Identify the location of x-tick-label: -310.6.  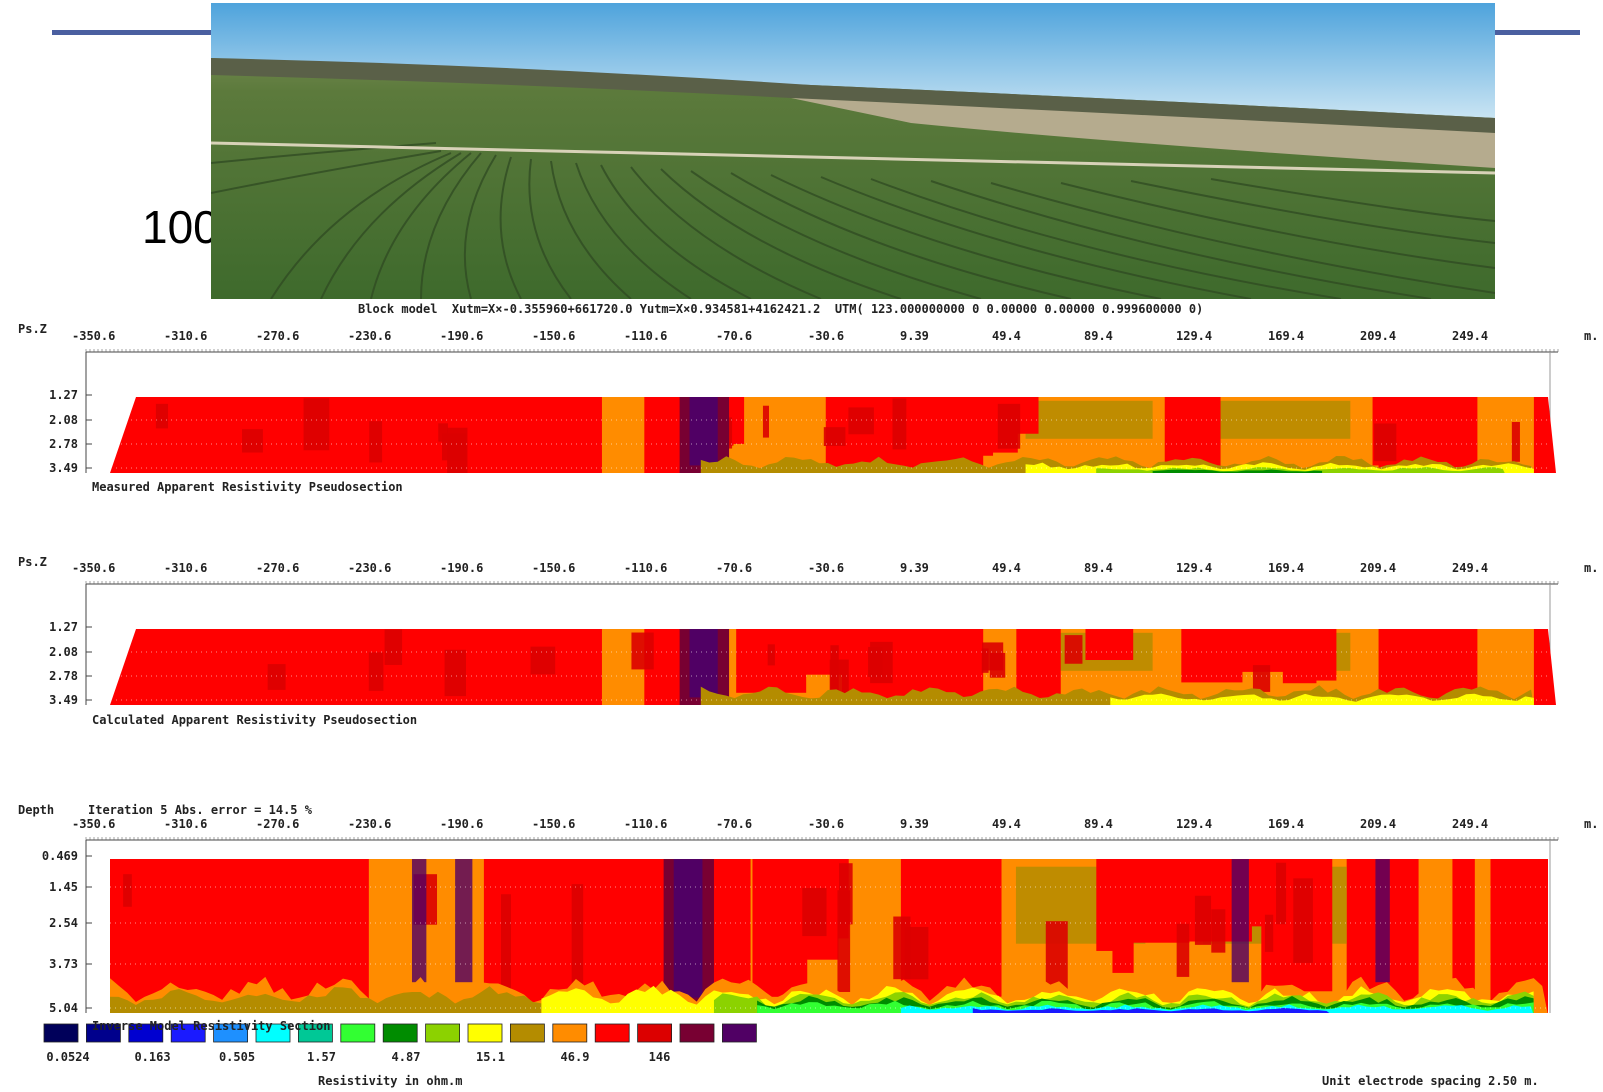
(185, 568).